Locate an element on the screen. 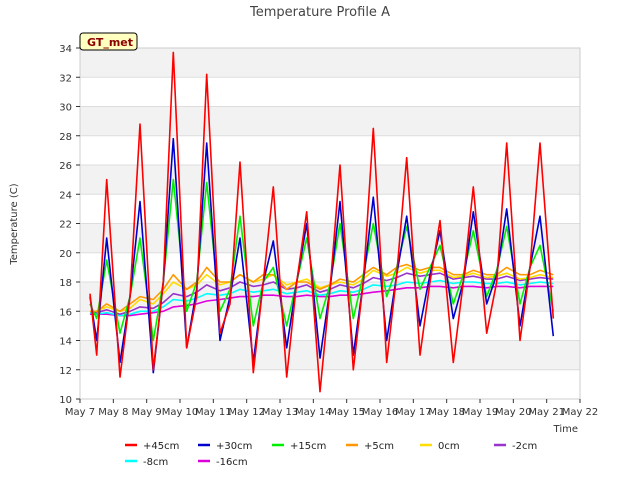 The image size is (640, 480). legend-label: +5cm is located at coordinates (379, 446).